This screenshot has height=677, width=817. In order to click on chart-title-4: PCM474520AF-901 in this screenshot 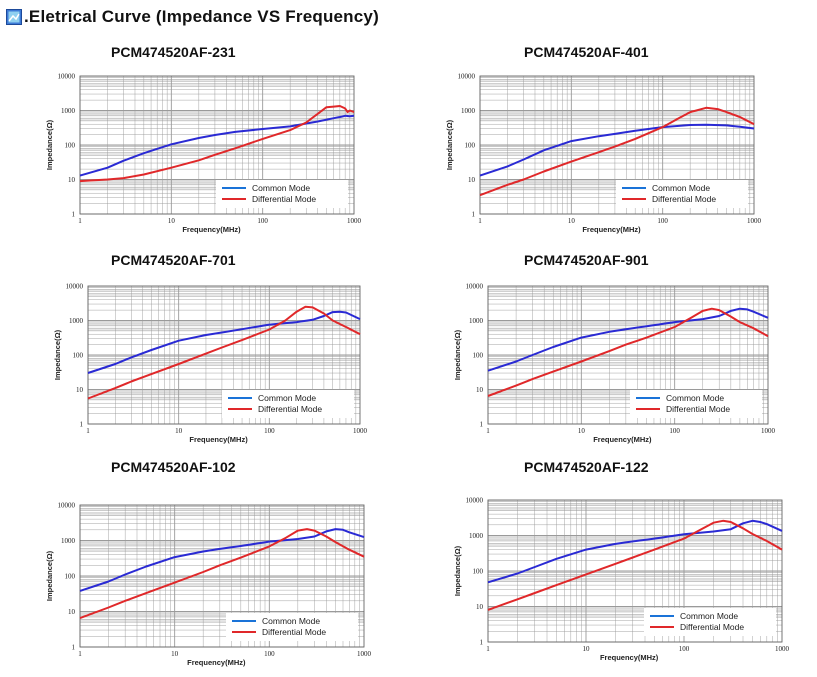, I will do `click(586, 260)`.